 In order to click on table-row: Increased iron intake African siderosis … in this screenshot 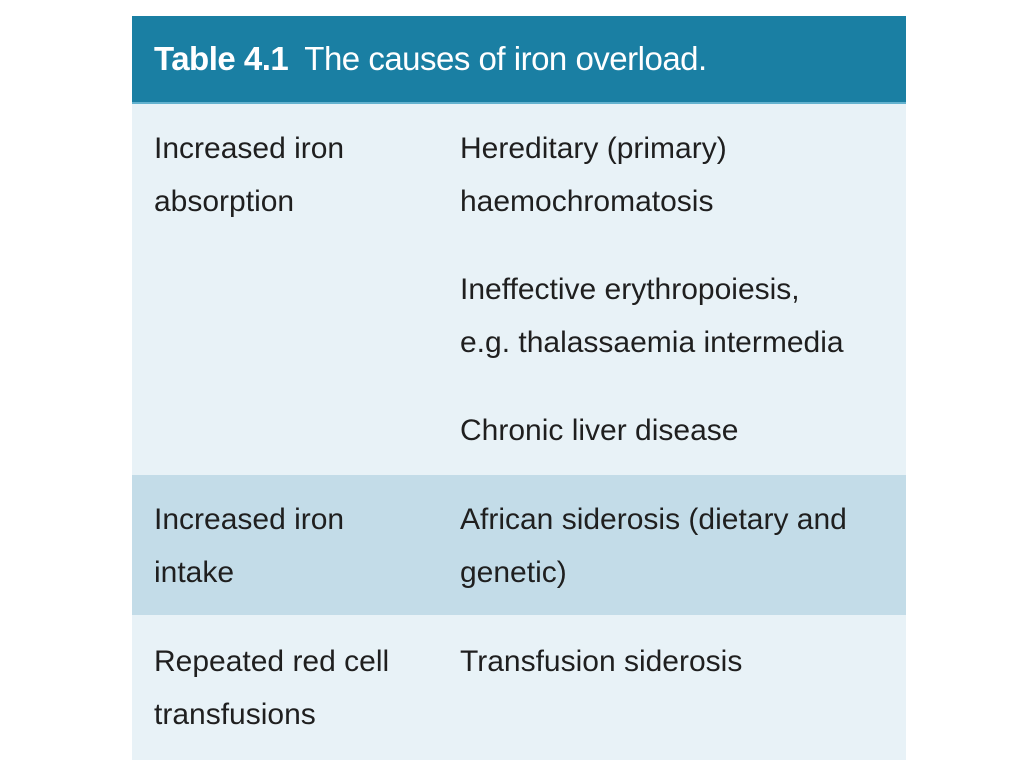, I will do `click(519, 545)`.